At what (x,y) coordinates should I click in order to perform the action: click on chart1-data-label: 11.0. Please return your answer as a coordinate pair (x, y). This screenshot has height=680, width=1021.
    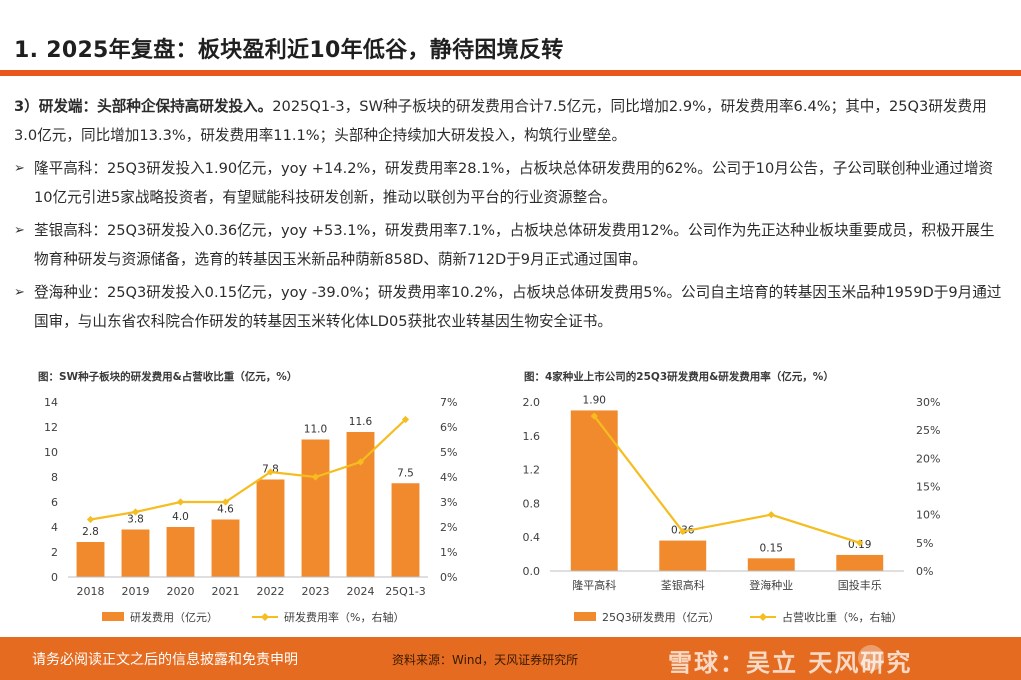
    Looking at the image, I should click on (315, 430).